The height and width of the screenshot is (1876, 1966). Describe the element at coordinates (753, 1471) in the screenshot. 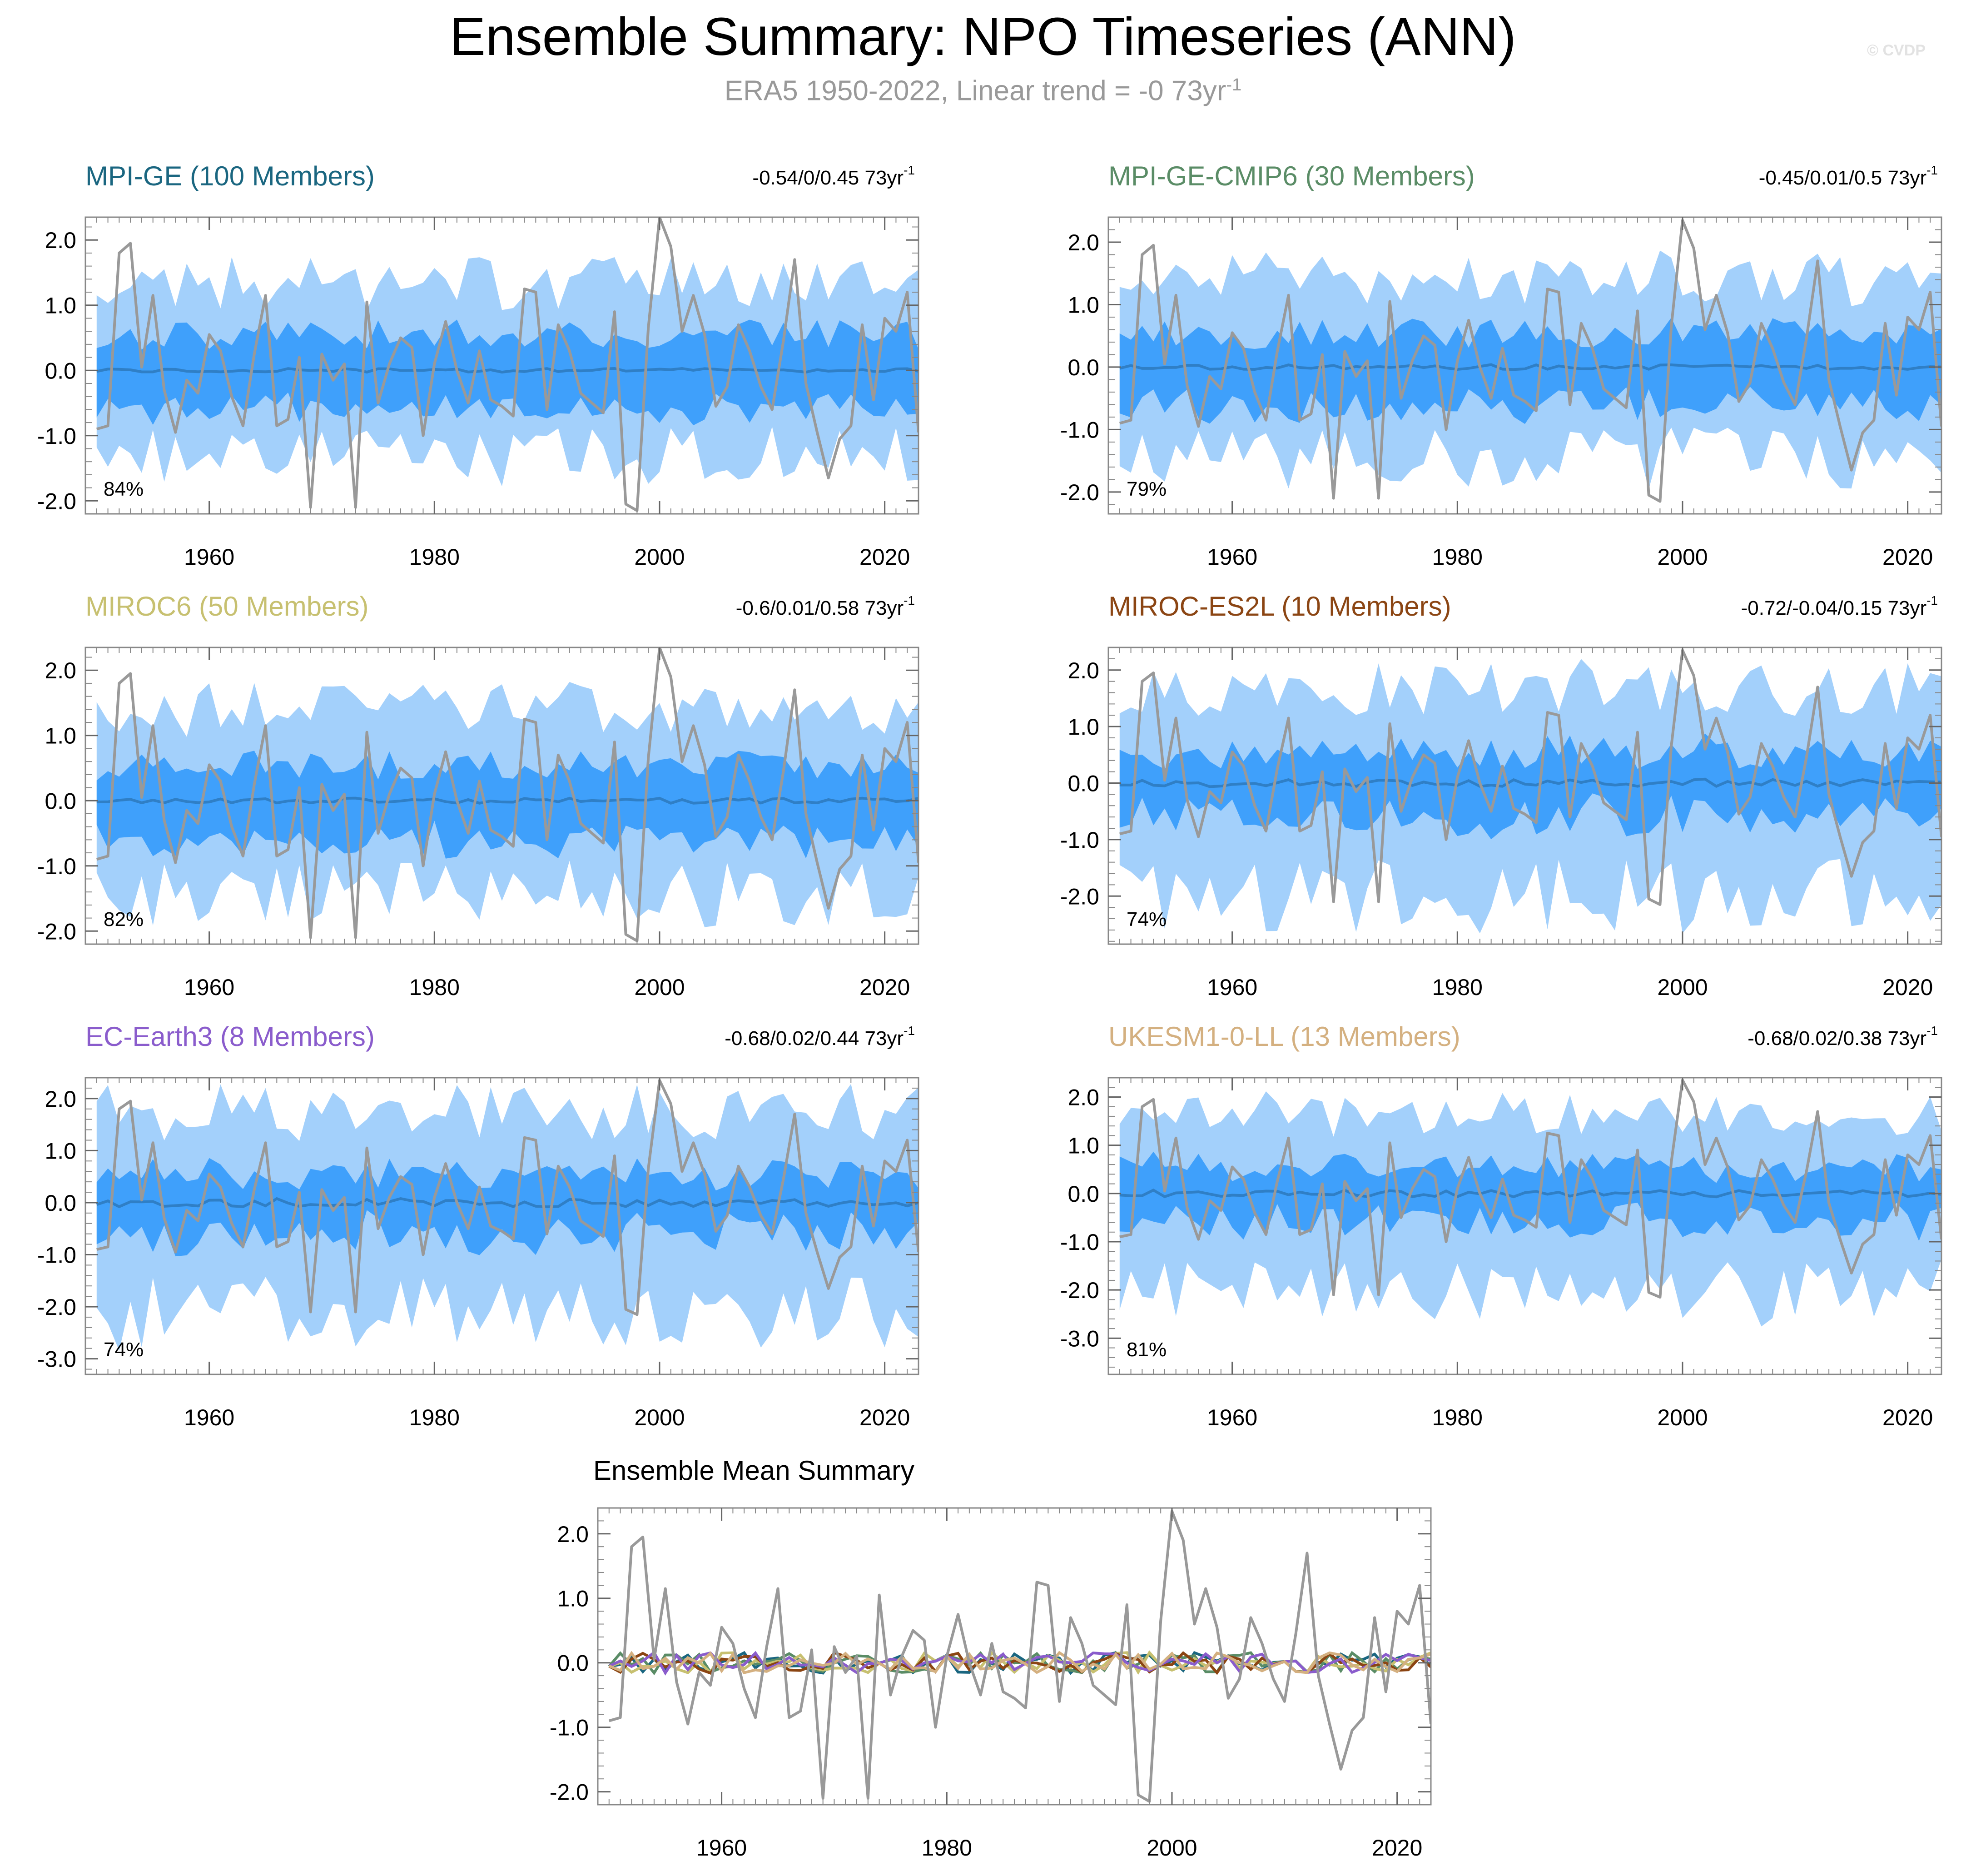

I see `panel-title: Ensemble Mean Summary` at that location.